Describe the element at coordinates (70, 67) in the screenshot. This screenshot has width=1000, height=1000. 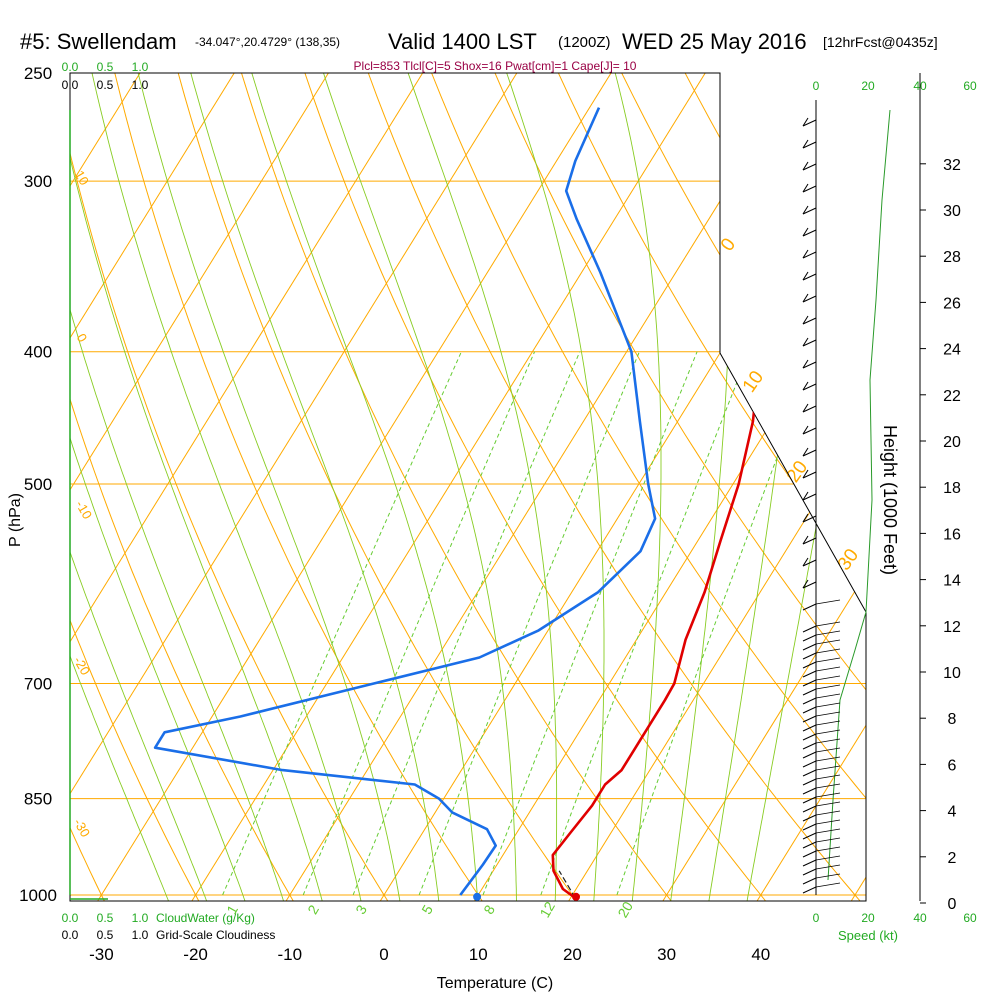
I see `cloudwater-scale-top: 0.0` at that location.